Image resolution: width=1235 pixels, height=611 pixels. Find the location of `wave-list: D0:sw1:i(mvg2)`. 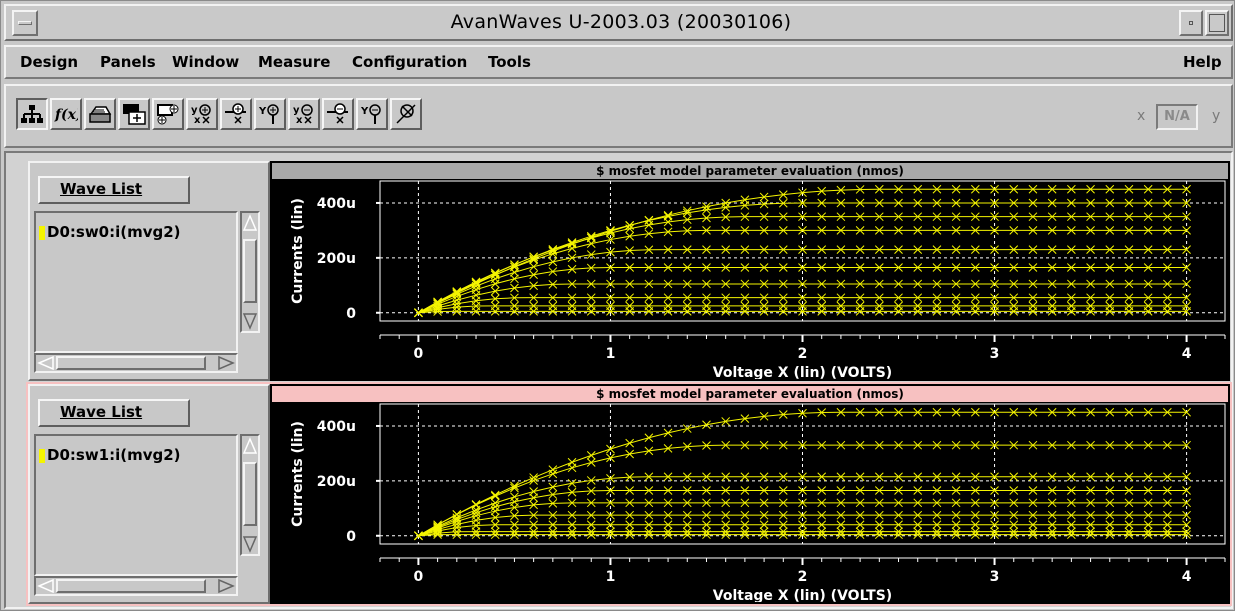

wave-list: D0:sw1:i(mvg2) is located at coordinates (136, 505).